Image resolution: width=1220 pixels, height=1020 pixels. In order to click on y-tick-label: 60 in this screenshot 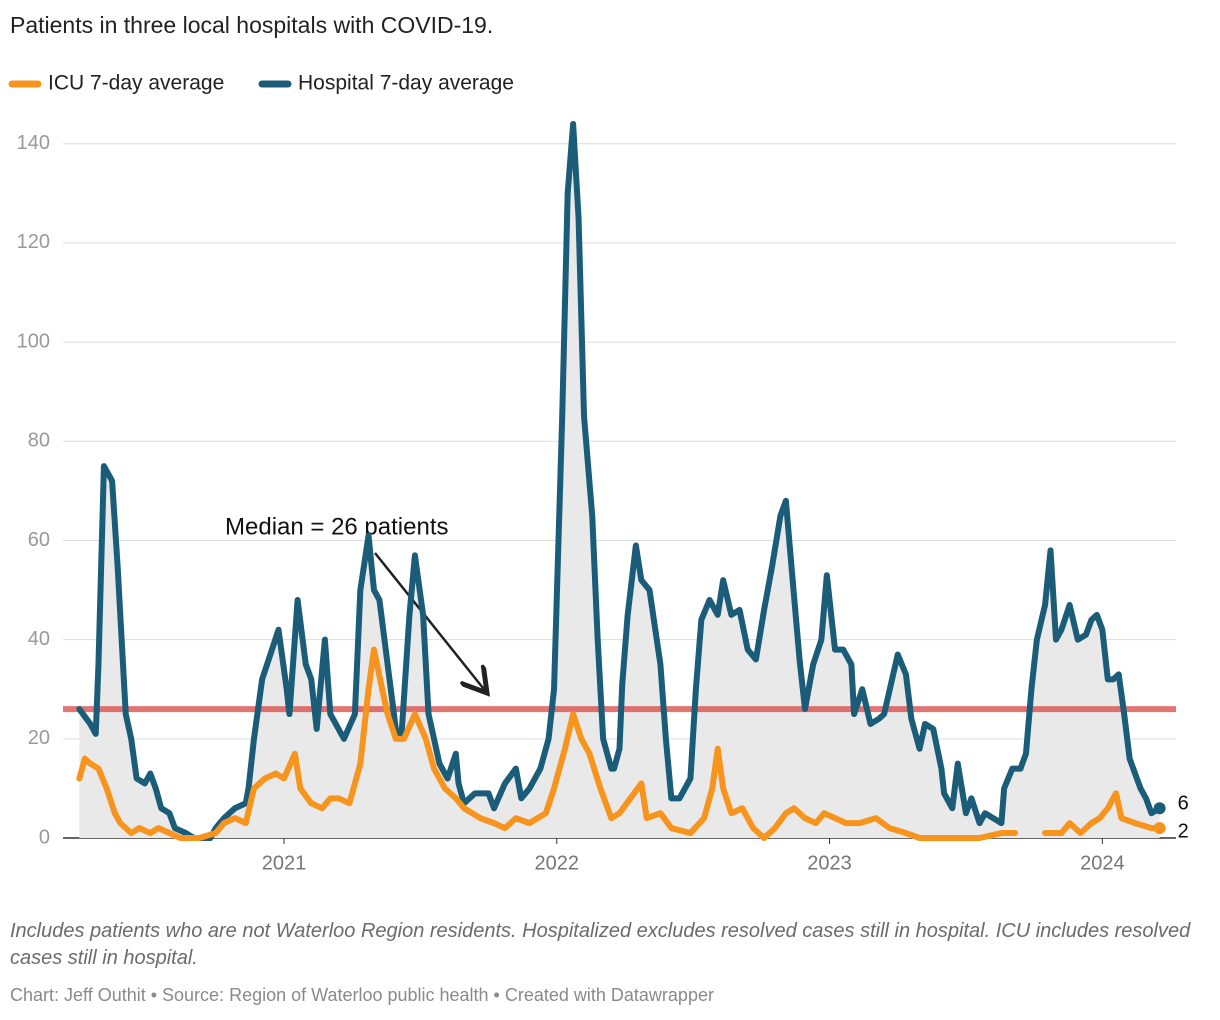, I will do `click(39, 540)`.